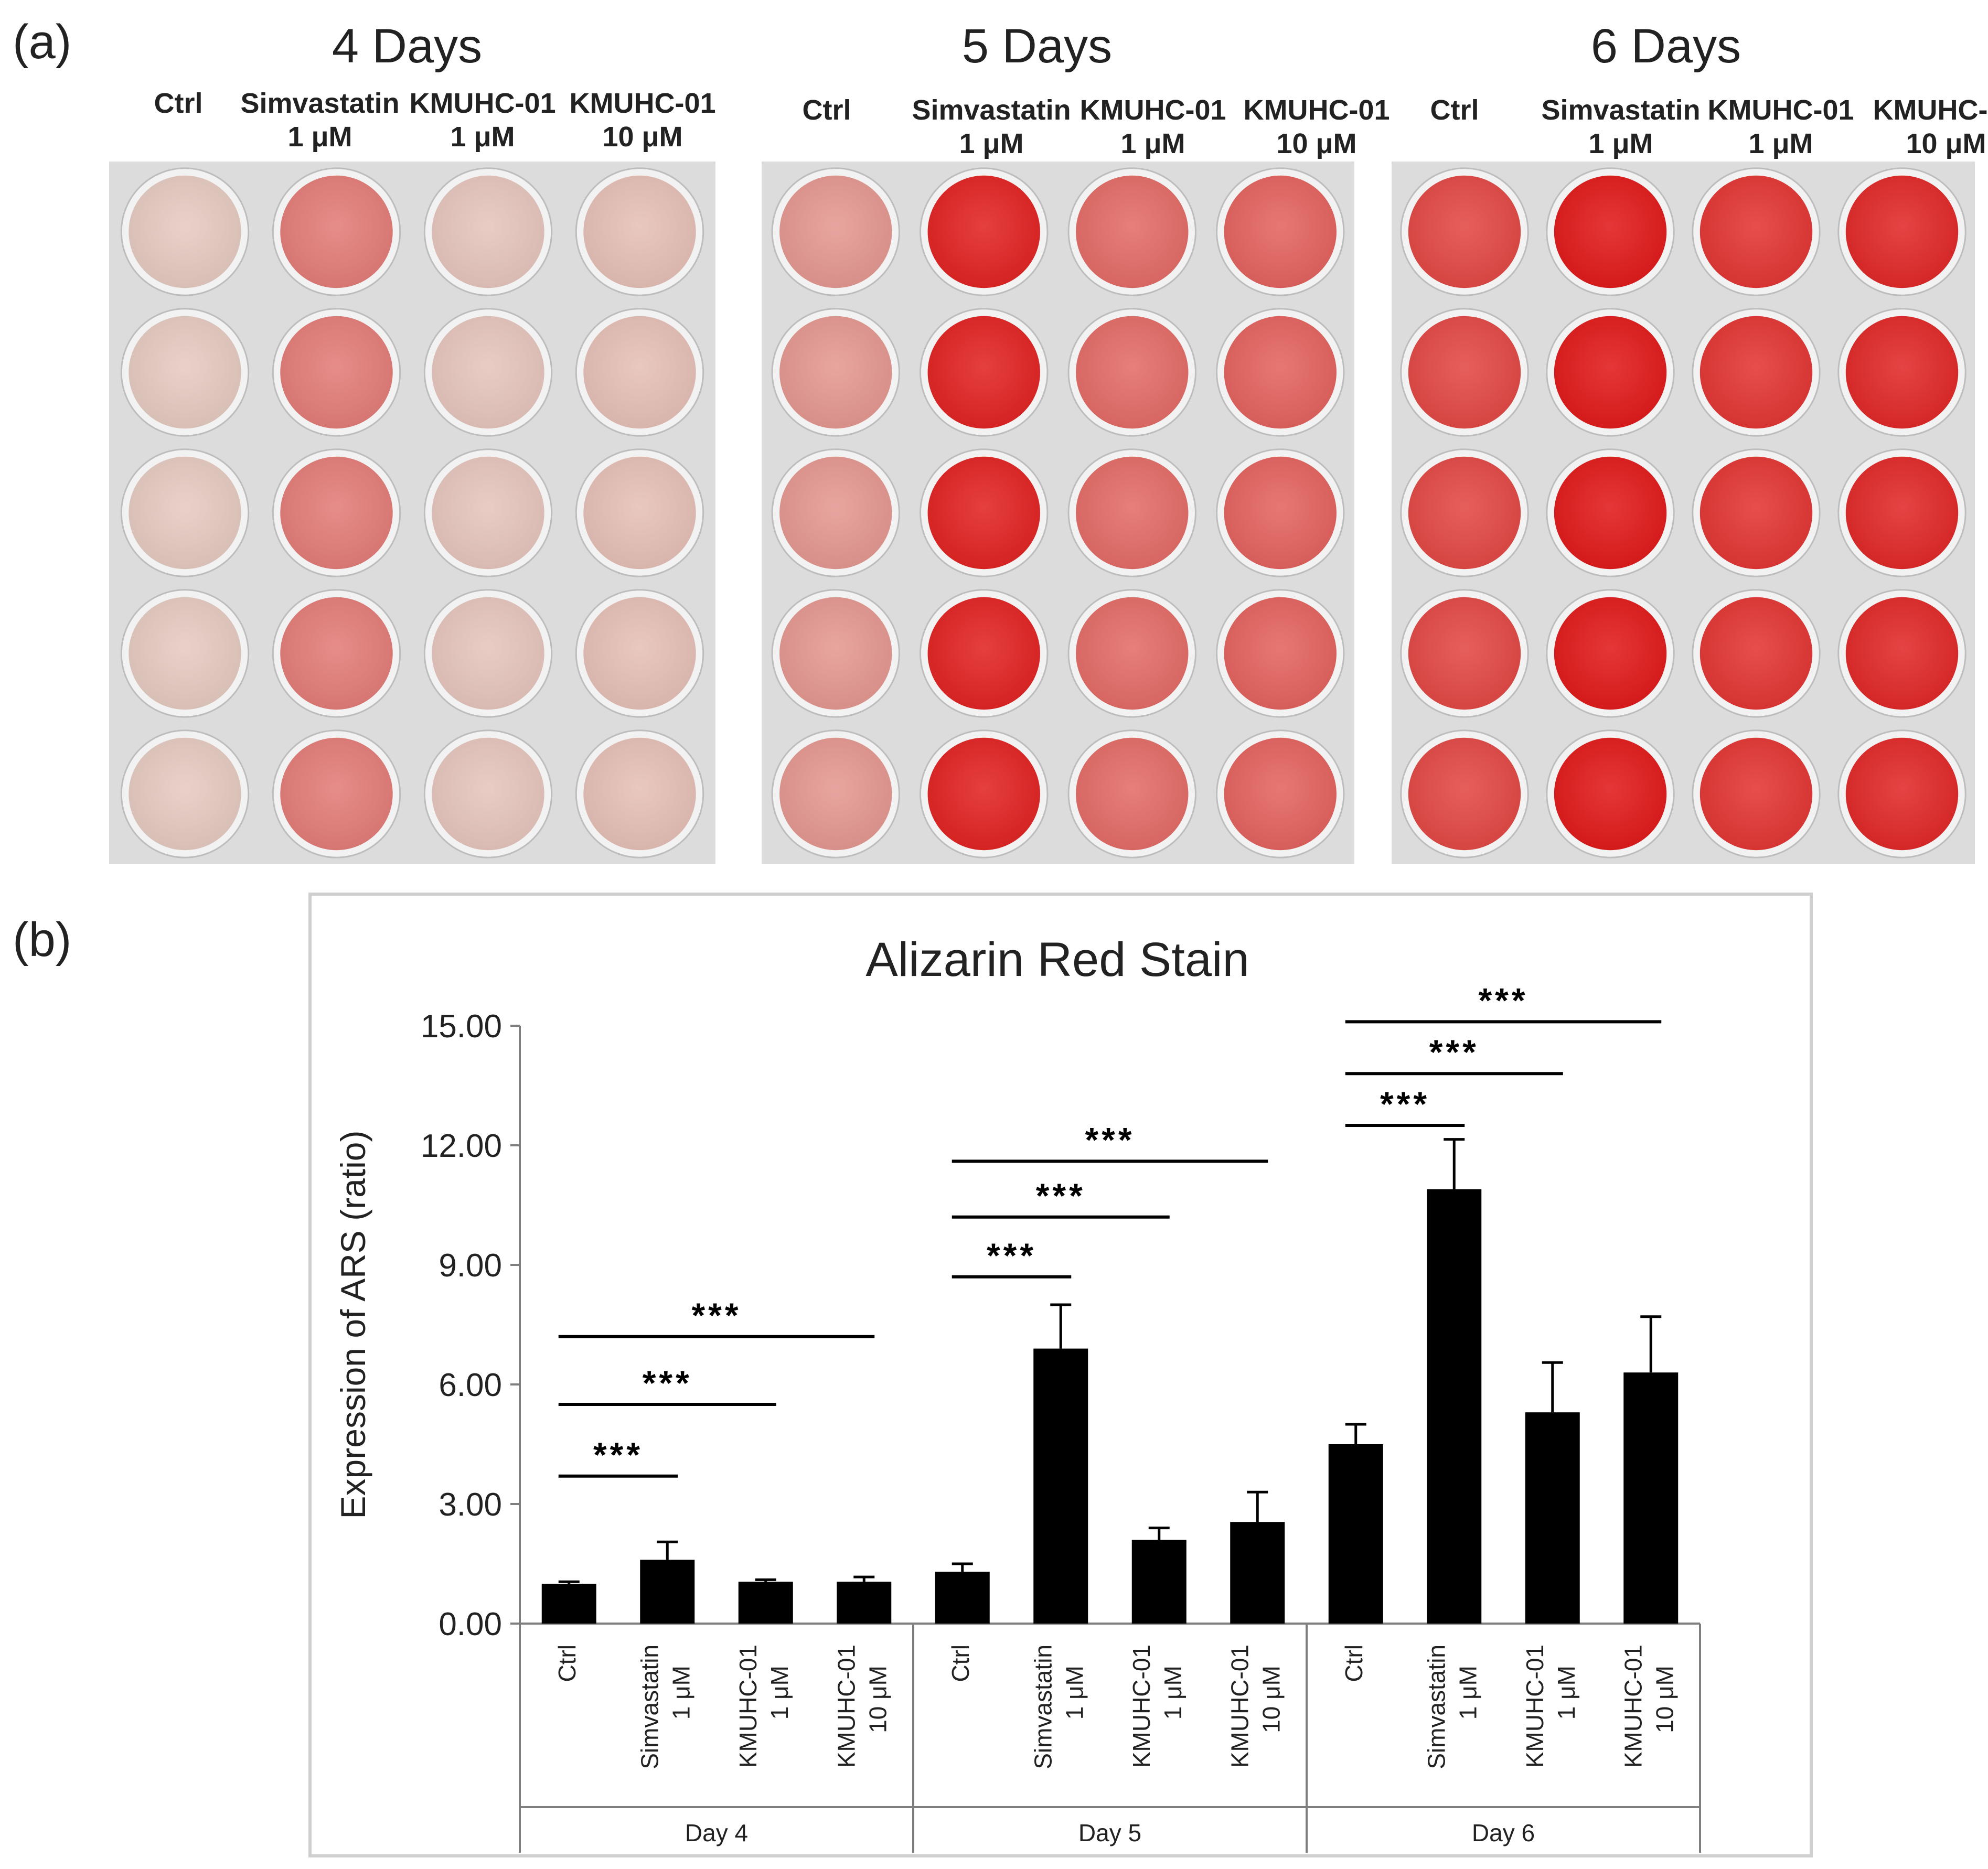 Image resolution: width=1988 pixels, height=1869 pixels. What do you see at coordinates (716, 1833) in the screenshot?
I see `group-label: Day 4` at bounding box center [716, 1833].